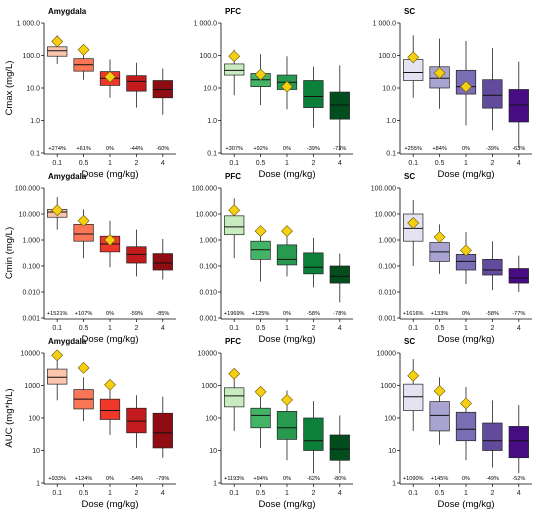 The image size is (550, 514). I want to click on x-tick-label-sc-cmax-mg-l-dose-1: 1, so click(466, 163).